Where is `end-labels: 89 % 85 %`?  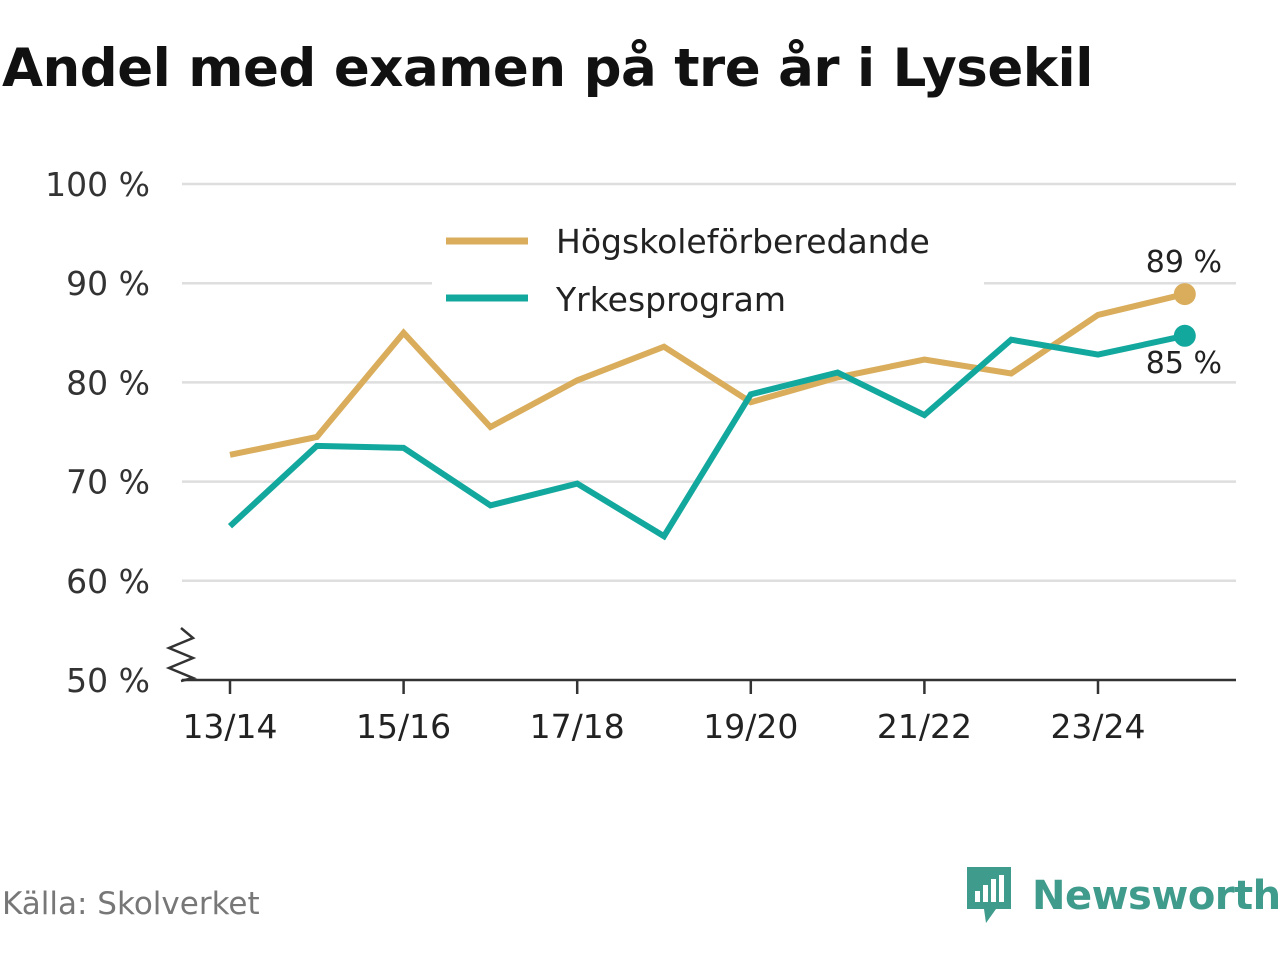 end-labels: 89 % 85 % is located at coordinates (1184, 313).